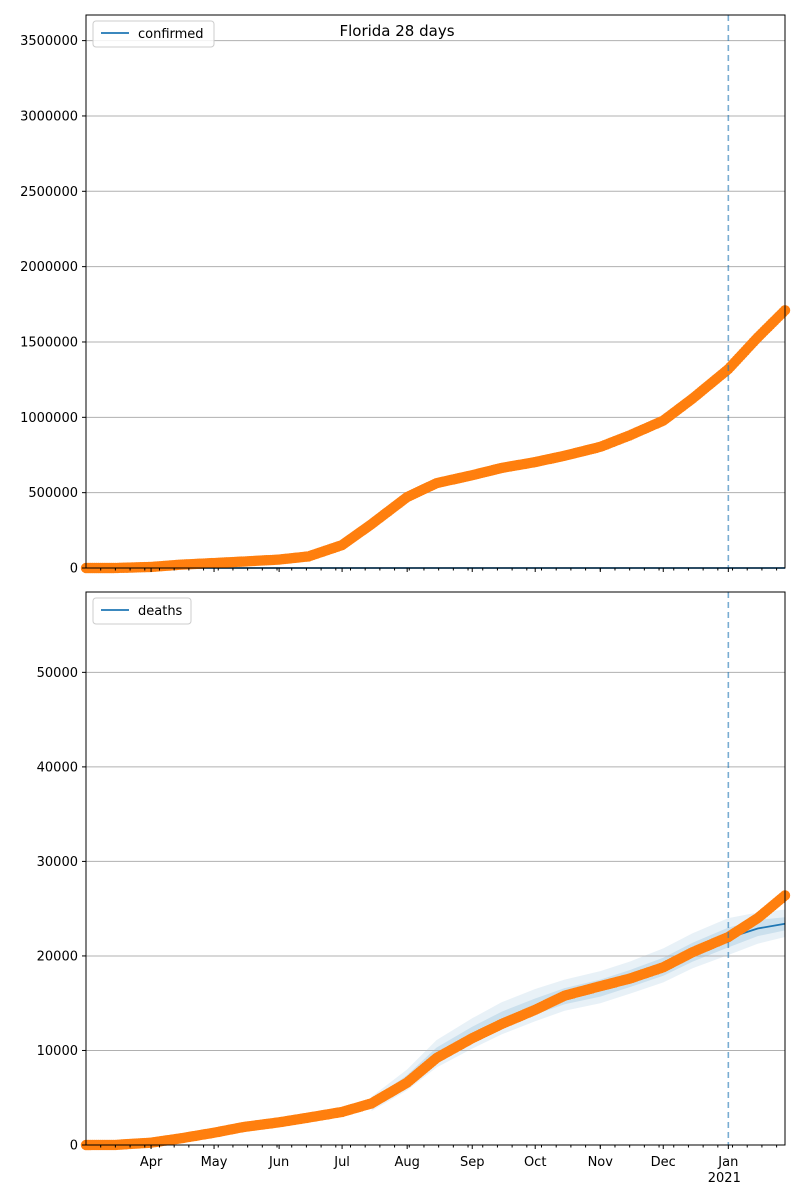 The image size is (800, 1200). What do you see at coordinates (49, 116) in the screenshot?
I see `confirmed-y-tick-label: 3000000` at bounding box center [49, 116].